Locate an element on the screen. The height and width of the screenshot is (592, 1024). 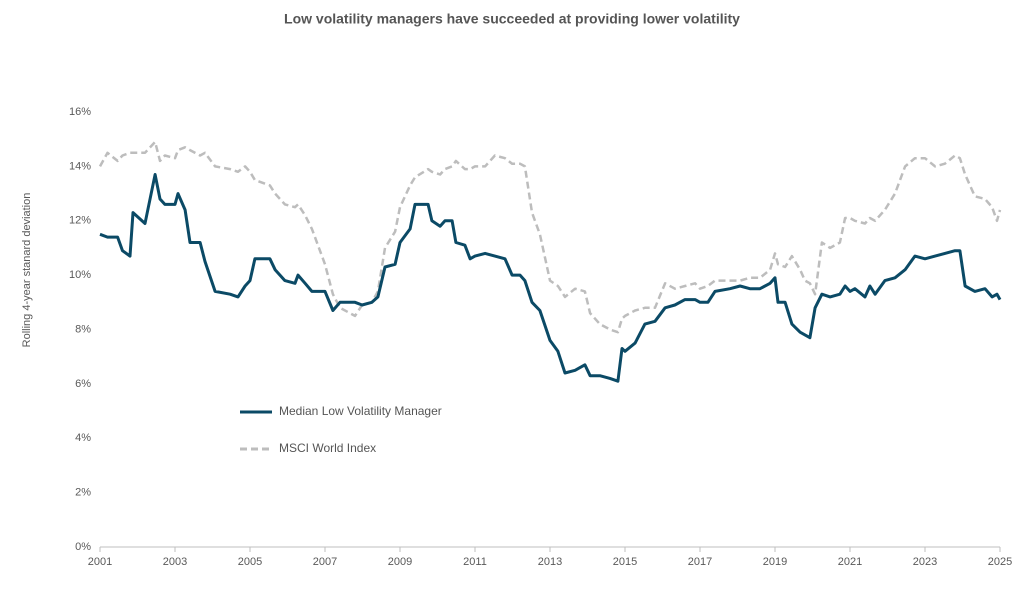
x-tick-label: 2003 is located at coordinates (175, 562).